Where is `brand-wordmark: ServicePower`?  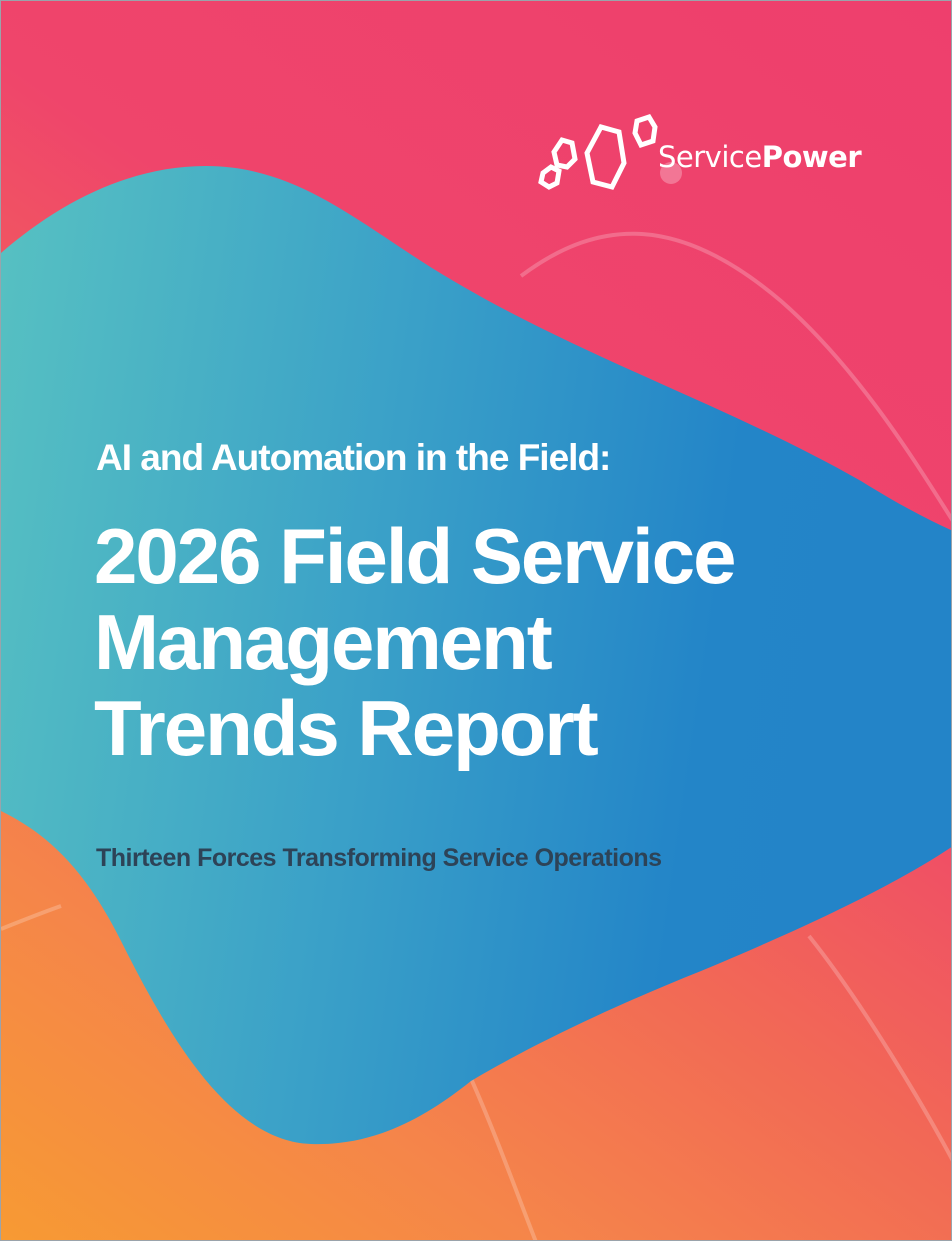 brand-wordmark: ServicePower is located at coordinates (760, 157).